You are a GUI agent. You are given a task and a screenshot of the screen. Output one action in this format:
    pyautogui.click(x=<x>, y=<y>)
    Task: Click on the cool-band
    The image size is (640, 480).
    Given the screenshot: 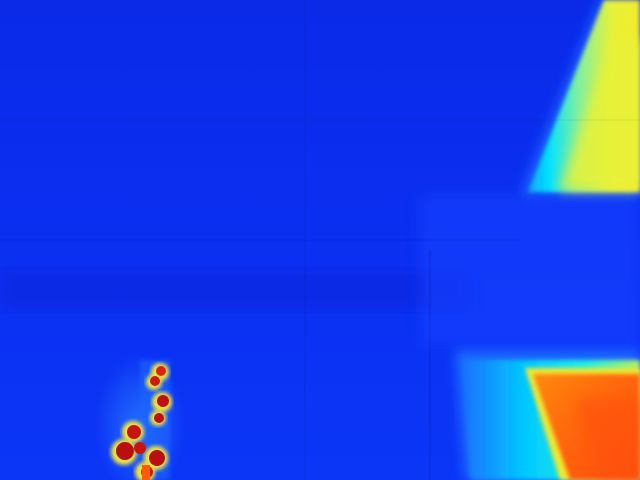 What is the action you would take?
    pyautogui.click(x=235, y=290)
    